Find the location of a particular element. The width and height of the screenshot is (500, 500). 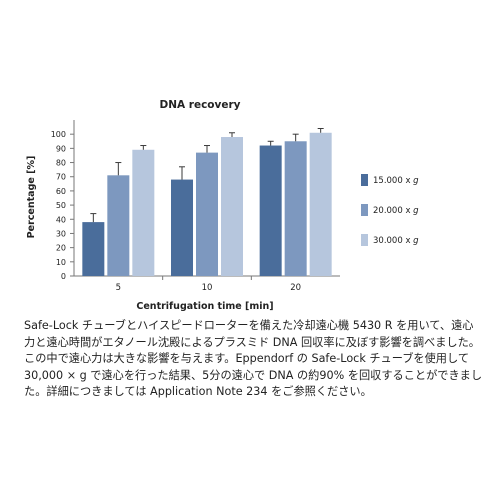

y-tick-label: 0 is located at coordinates (63, 276).